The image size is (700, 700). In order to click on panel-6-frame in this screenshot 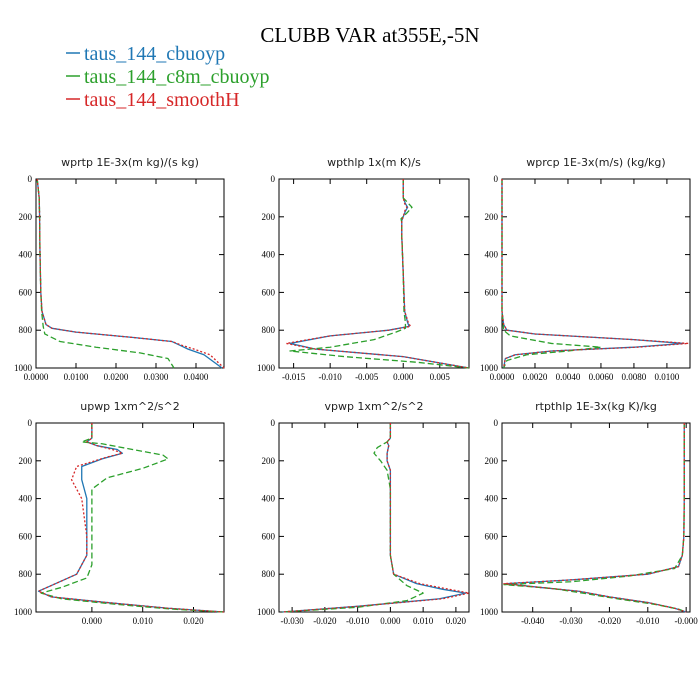, I will do `click(596, 517)`.